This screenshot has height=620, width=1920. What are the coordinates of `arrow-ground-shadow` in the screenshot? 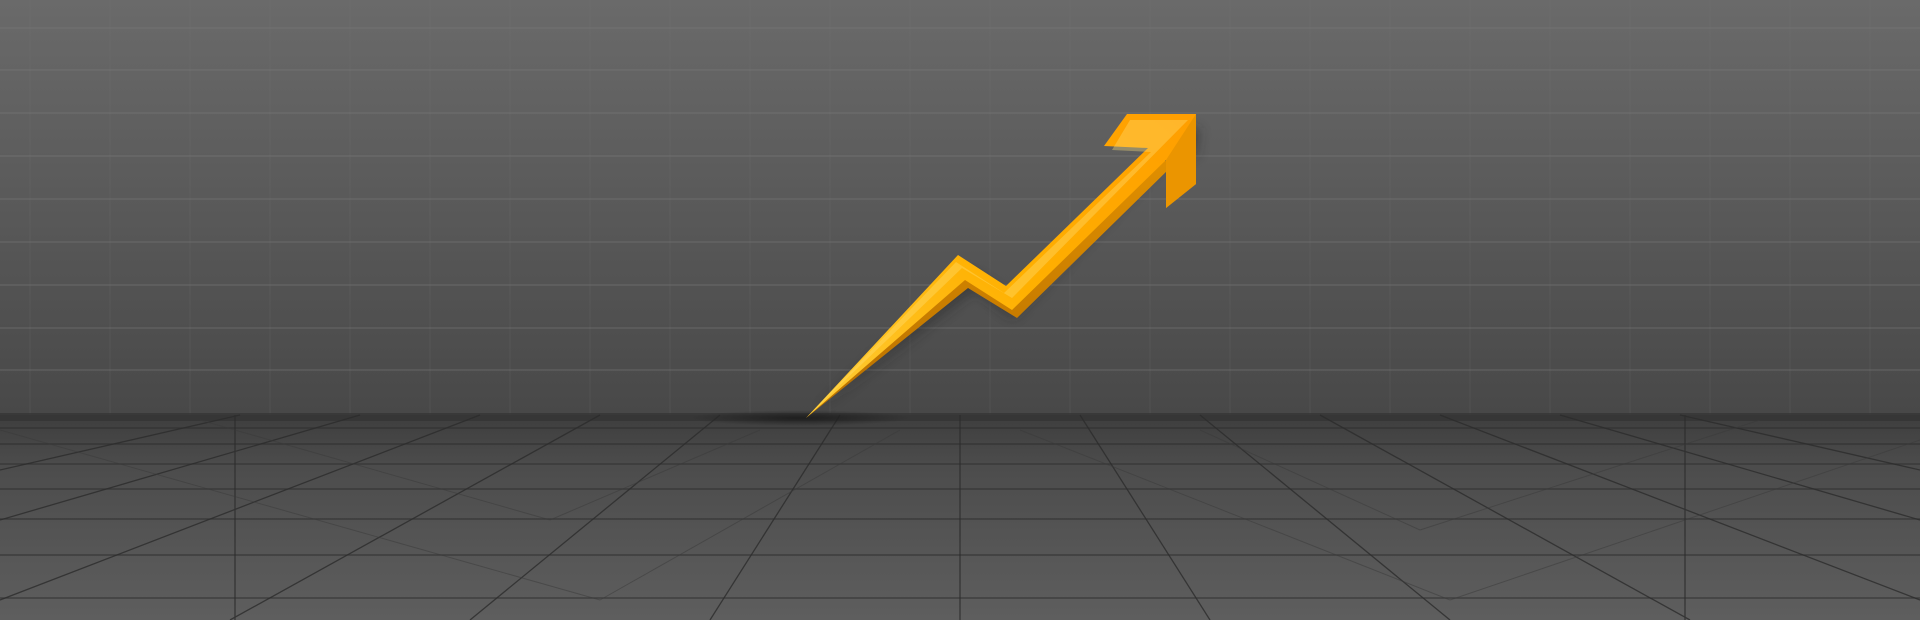 It's located at (800, 418).